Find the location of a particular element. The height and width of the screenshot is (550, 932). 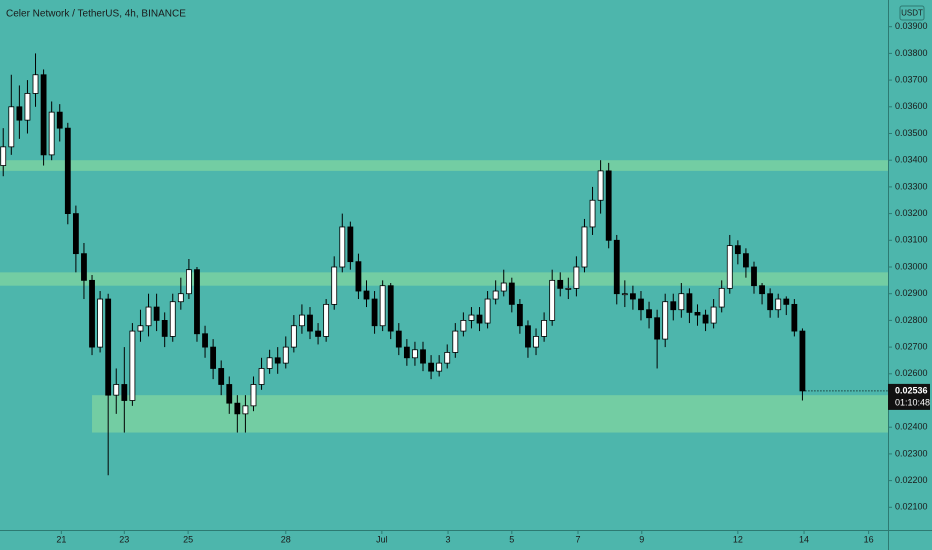

x-tick-label: 5 is located at coordinates (511, 539).